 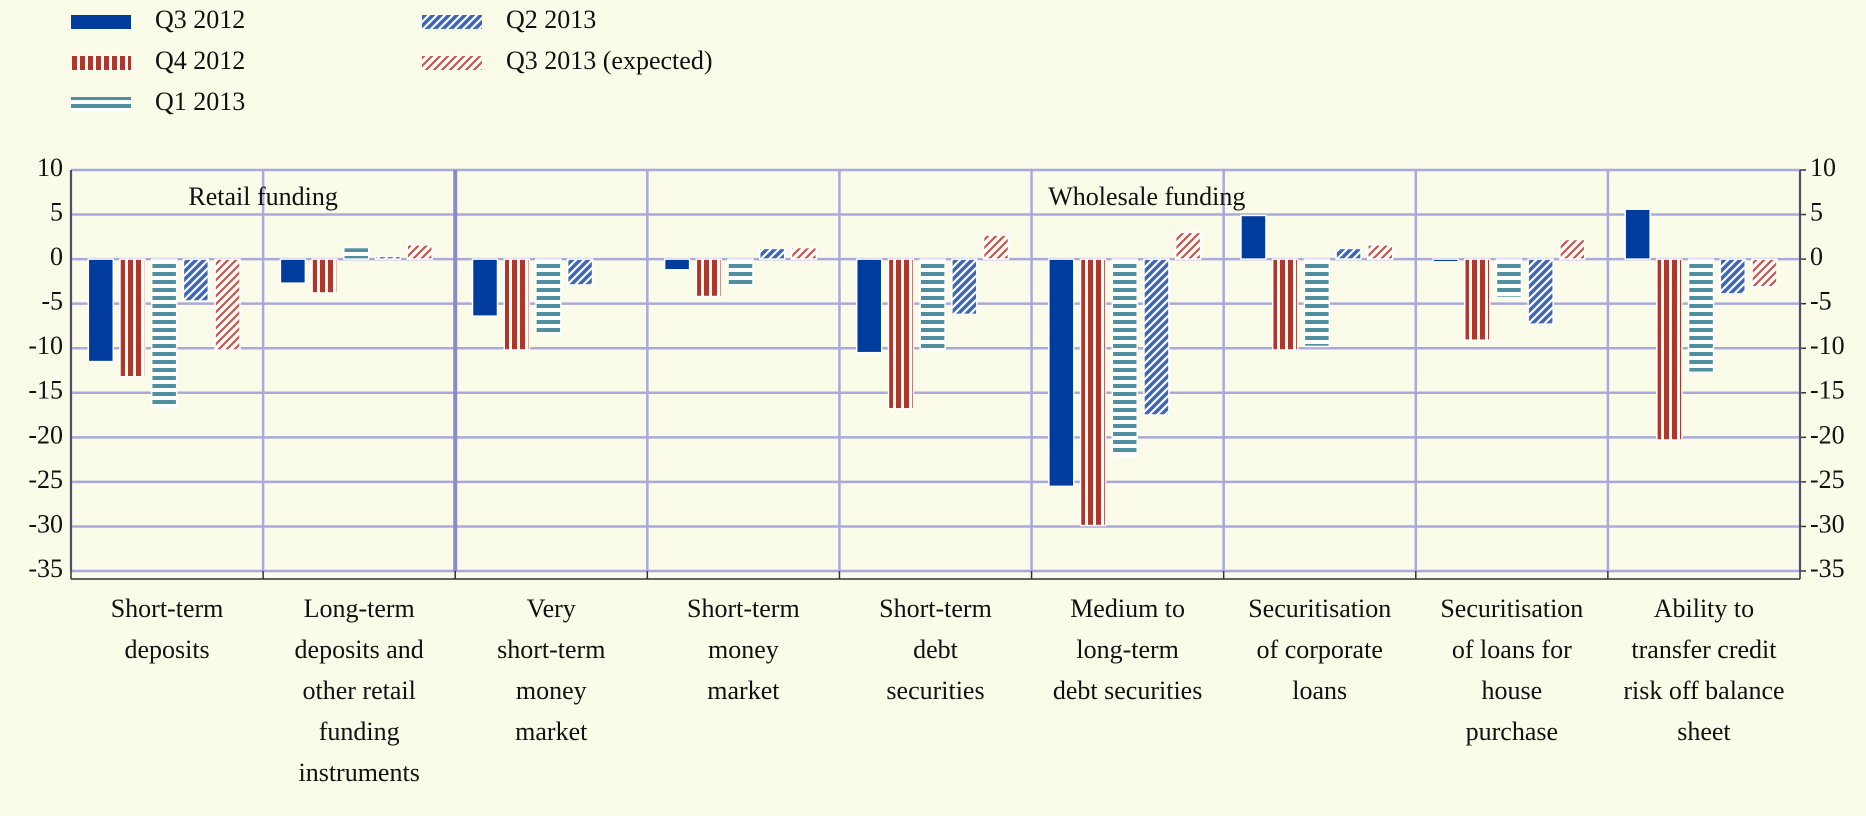 I want to click on x-tick-label: purchase, so click(x=1512, y=731).